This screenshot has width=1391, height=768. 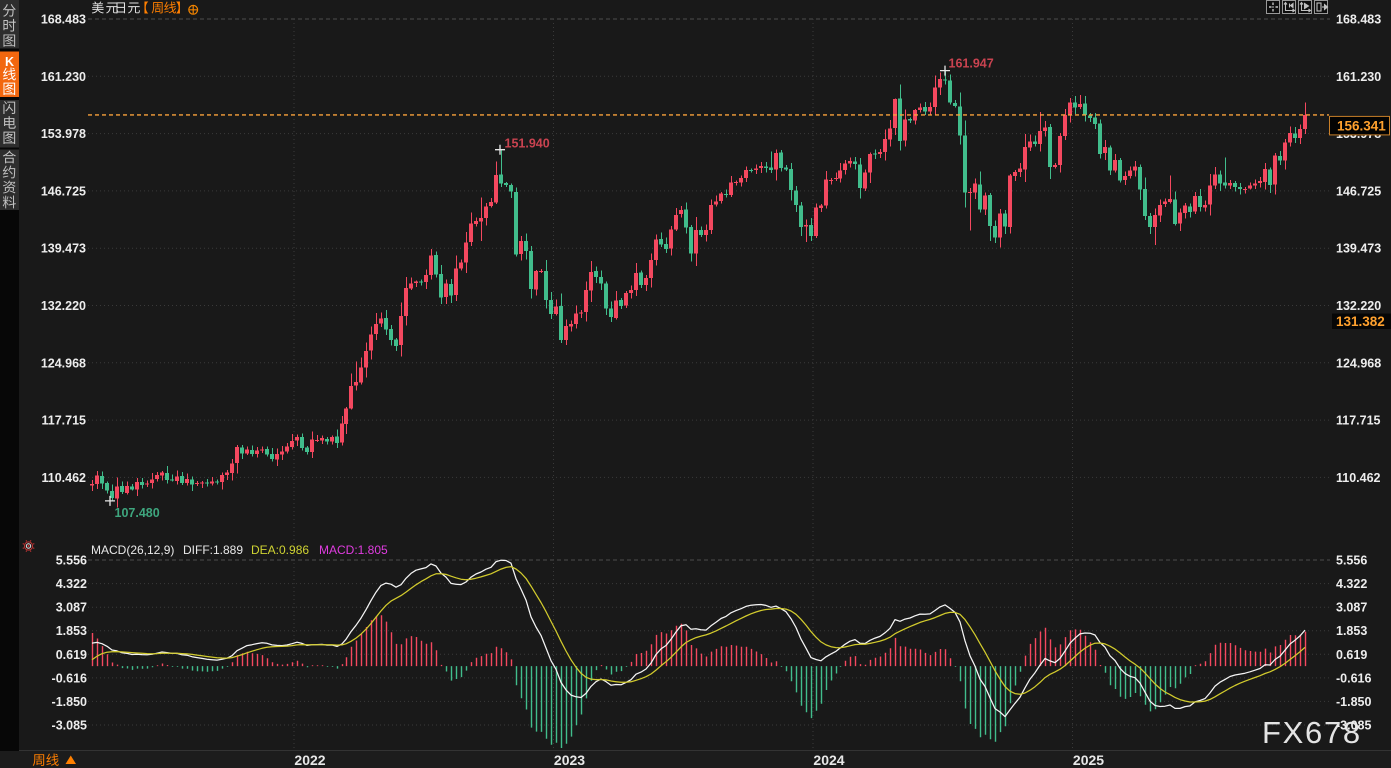 What do you see at coordinates (9, 62) in the screenshot?
I see `svg-text: K` at bounding box center [9, 62].